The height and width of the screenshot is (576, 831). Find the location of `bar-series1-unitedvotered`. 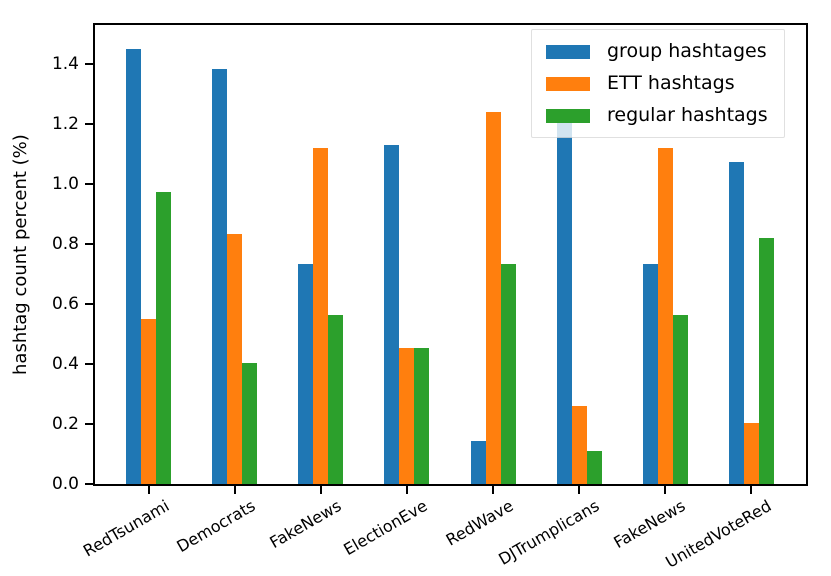

bar-series1-unitedvotered is located at coordinates (751, 453).